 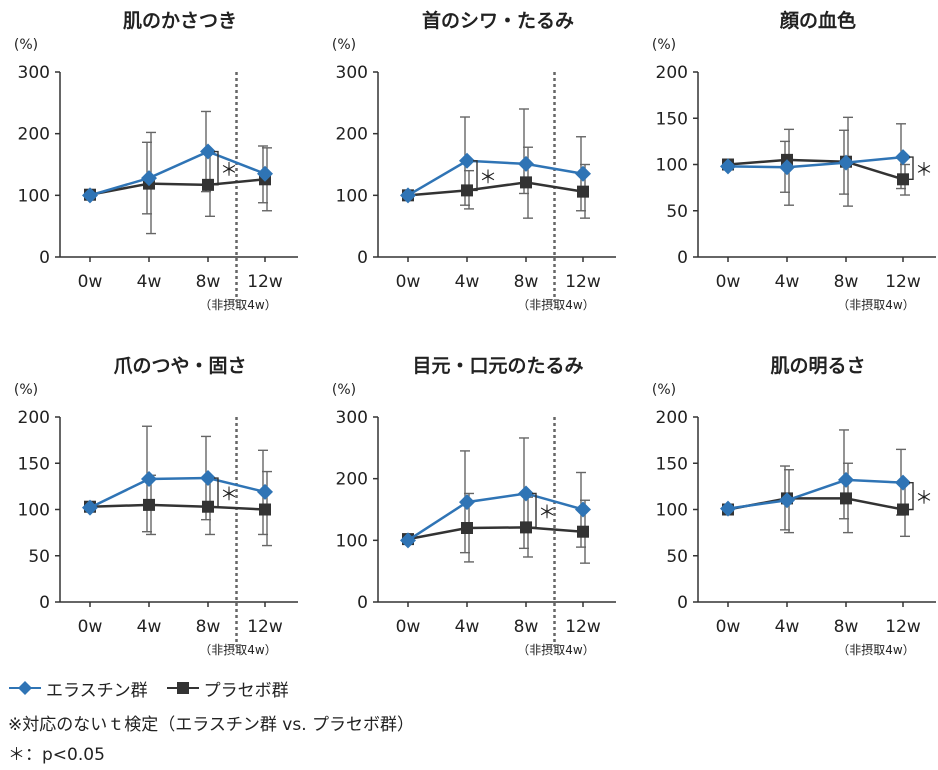 I want to click on chart-panel-2: 首のシワ・たるみ (%) 0 100 200 300 0w 4w 8w 12w （非摂取4w） ＊, so click(x=474, y=160).